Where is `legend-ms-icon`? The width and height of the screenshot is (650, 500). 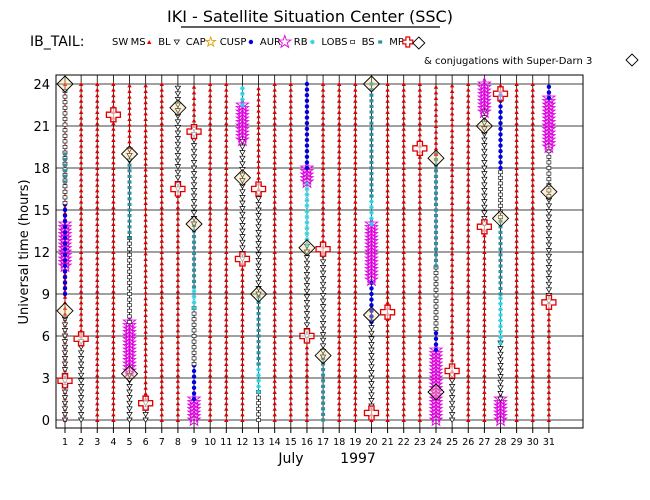 legend-ms-icon is located at coordinates (149, 42).